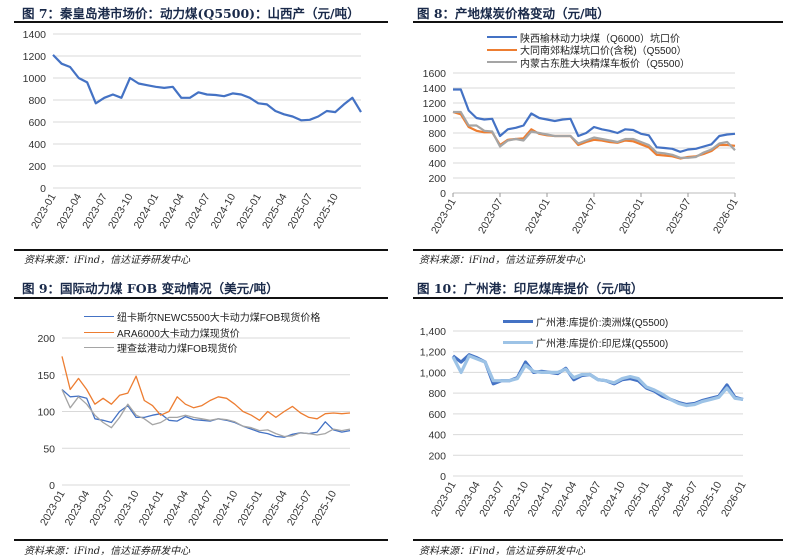 The height and width of the screenshot is (560, 789). I want to click on x-tick-label: 2024-07, so click(585, 216).